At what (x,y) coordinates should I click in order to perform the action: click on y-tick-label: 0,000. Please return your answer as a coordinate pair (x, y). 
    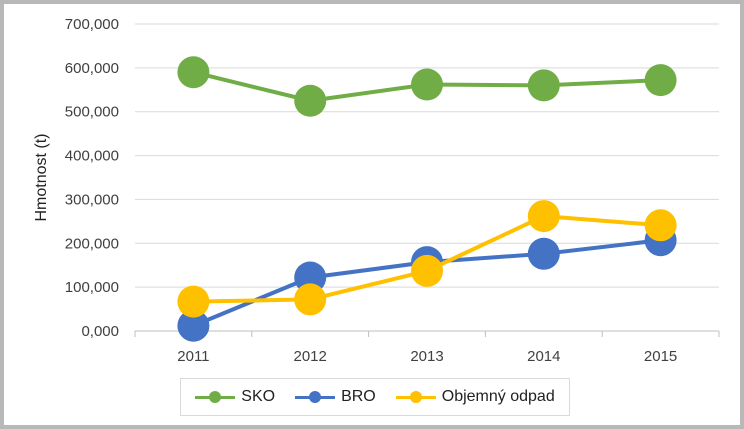
    Looking at the image, I should click on (100, 331).